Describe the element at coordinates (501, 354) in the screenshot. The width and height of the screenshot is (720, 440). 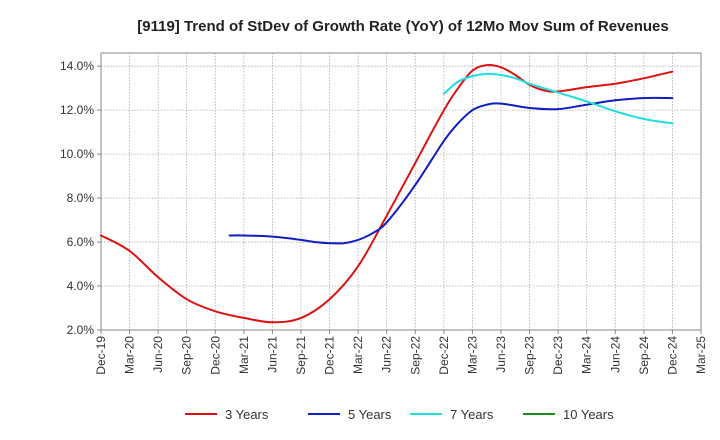
I see `x-tick-label: Jun-23` at that location.